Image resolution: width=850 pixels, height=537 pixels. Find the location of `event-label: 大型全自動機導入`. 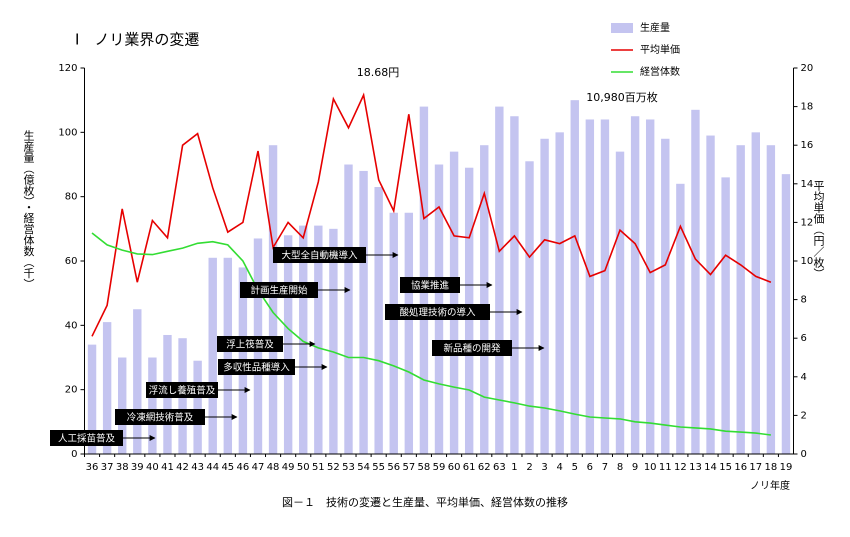

event-label: 大型全自動機導入 is located at coordinates (319, 256).